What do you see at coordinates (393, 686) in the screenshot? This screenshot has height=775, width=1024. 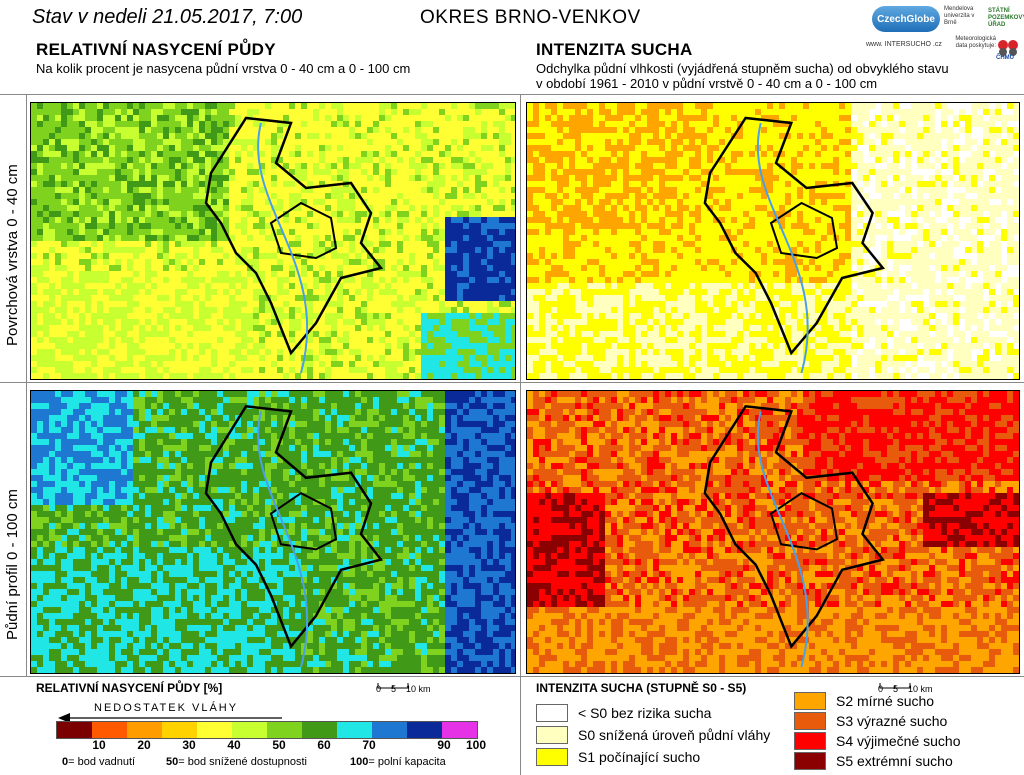 I see `scalebar-left-graphic` at bounding box center [393, 686].